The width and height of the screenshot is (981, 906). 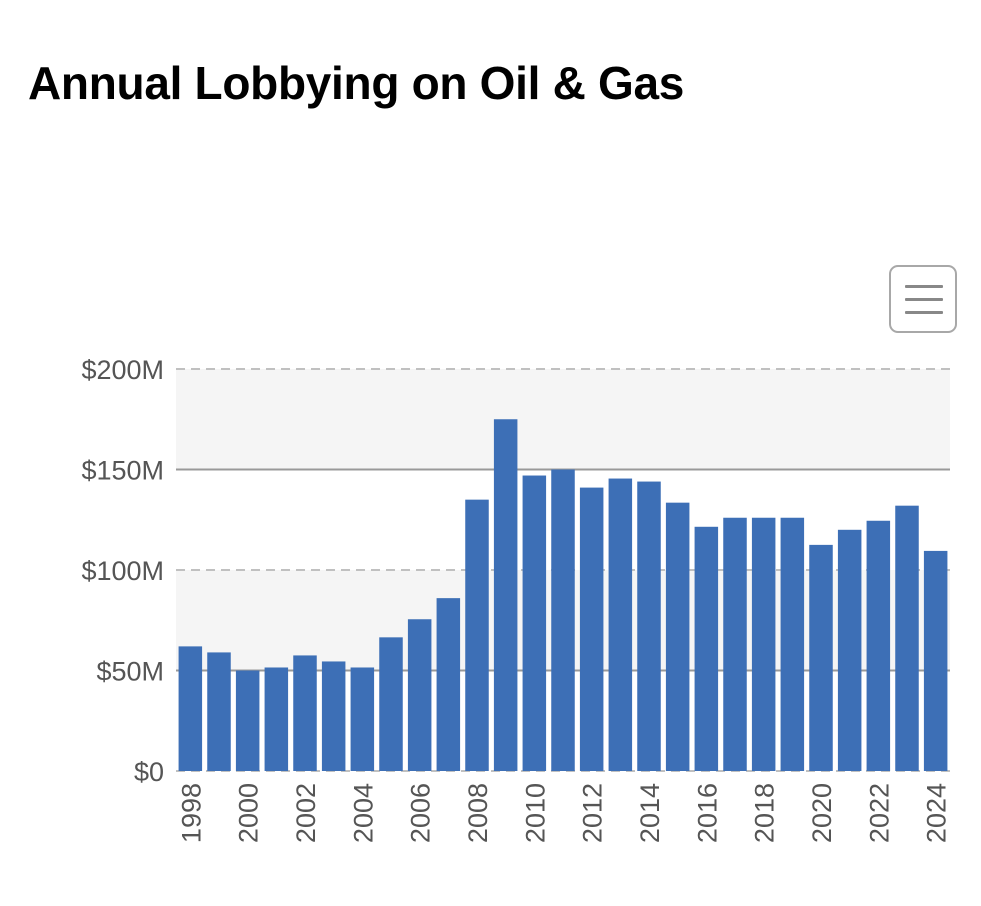 What do you see at coordinates (122, 370) in the screenshot?
I see `y-tick-label: $200M` at bounding box center [122, 370].